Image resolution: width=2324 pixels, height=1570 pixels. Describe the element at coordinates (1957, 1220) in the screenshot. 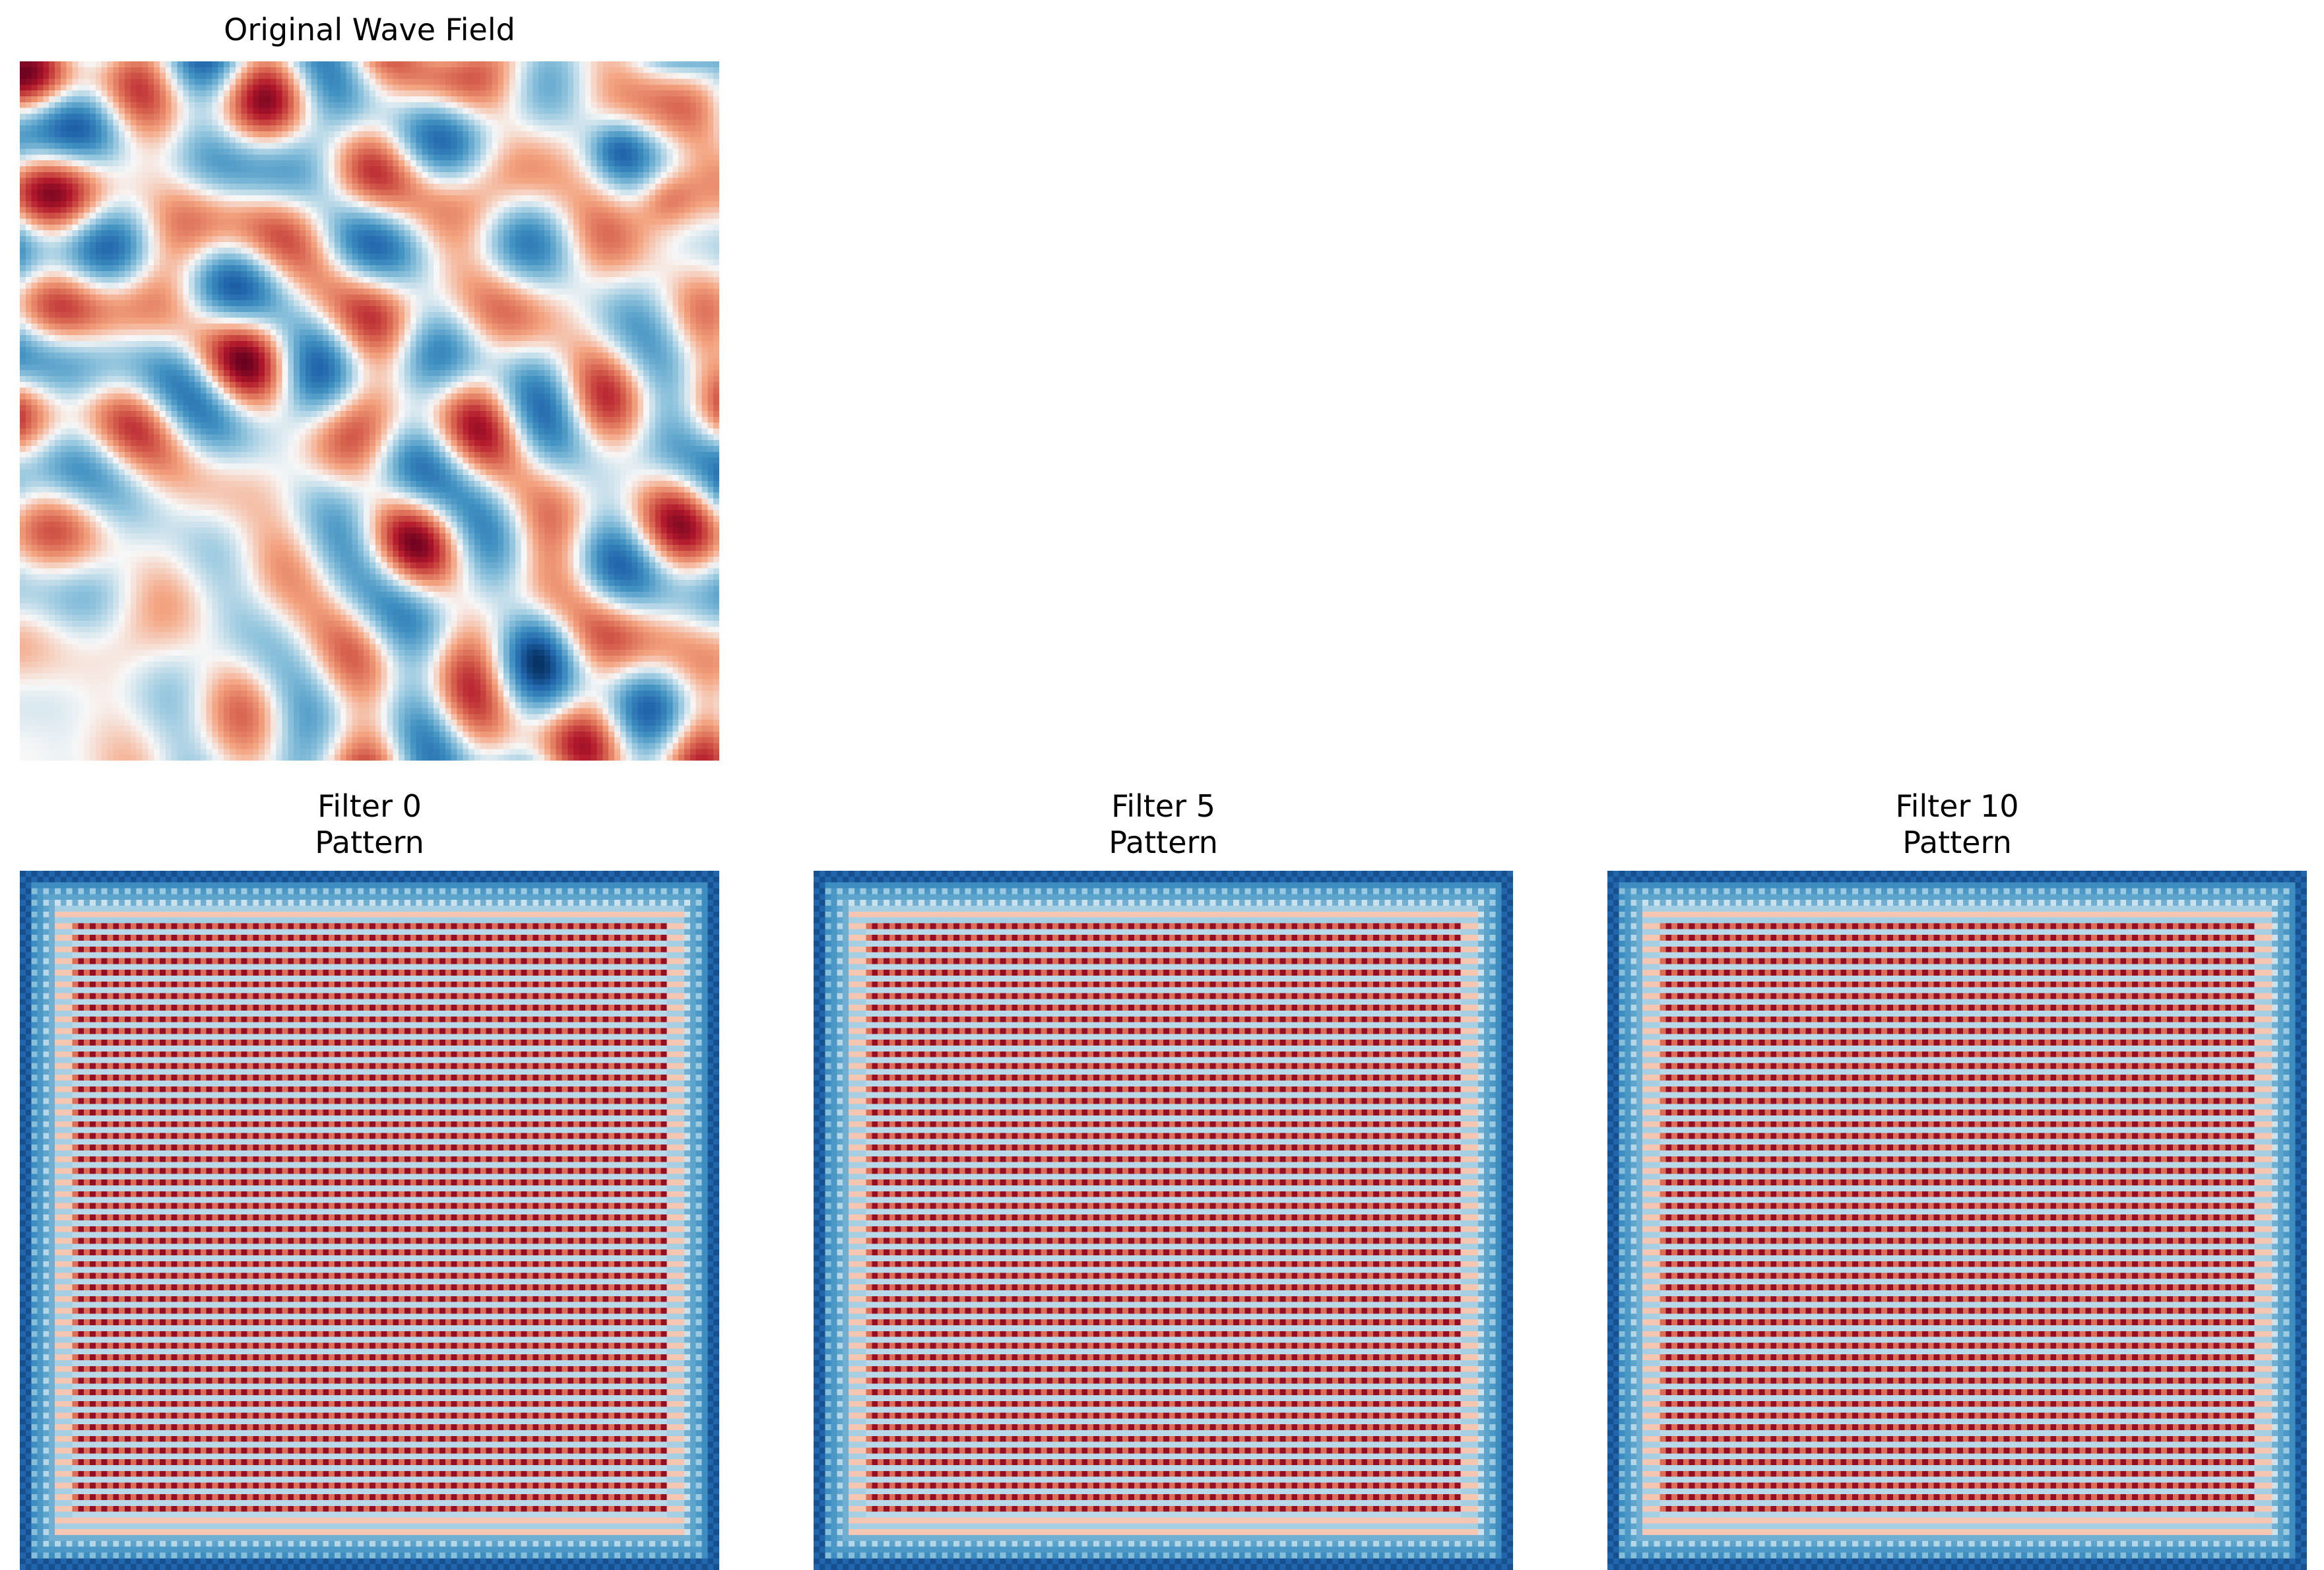

I see `heatmap-filter-10-pattern` at that location.